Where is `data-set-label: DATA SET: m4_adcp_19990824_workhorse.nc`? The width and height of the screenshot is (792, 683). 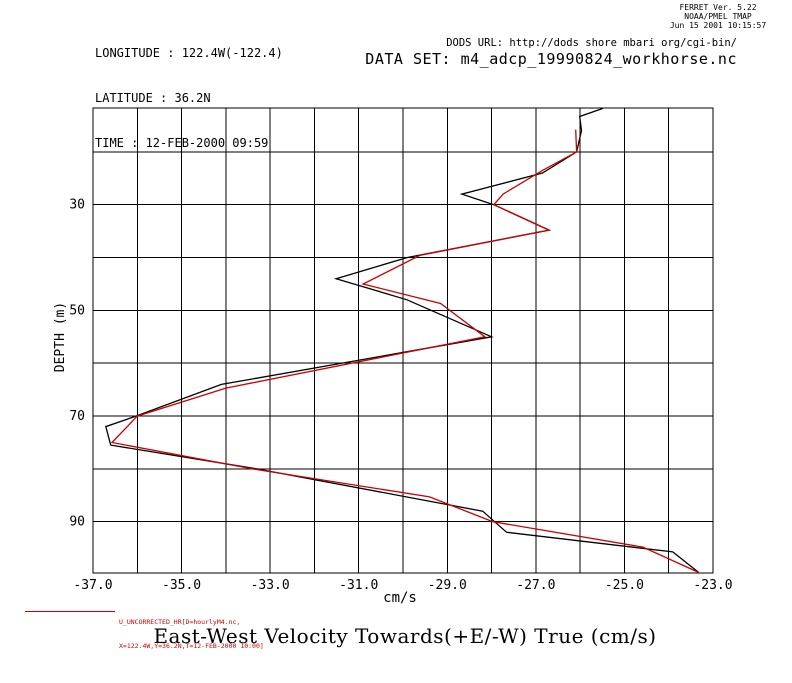 data-set-label: DATA SET: m4_adcp_19990824_workhorse.nc is located at coordinates (551, 59).